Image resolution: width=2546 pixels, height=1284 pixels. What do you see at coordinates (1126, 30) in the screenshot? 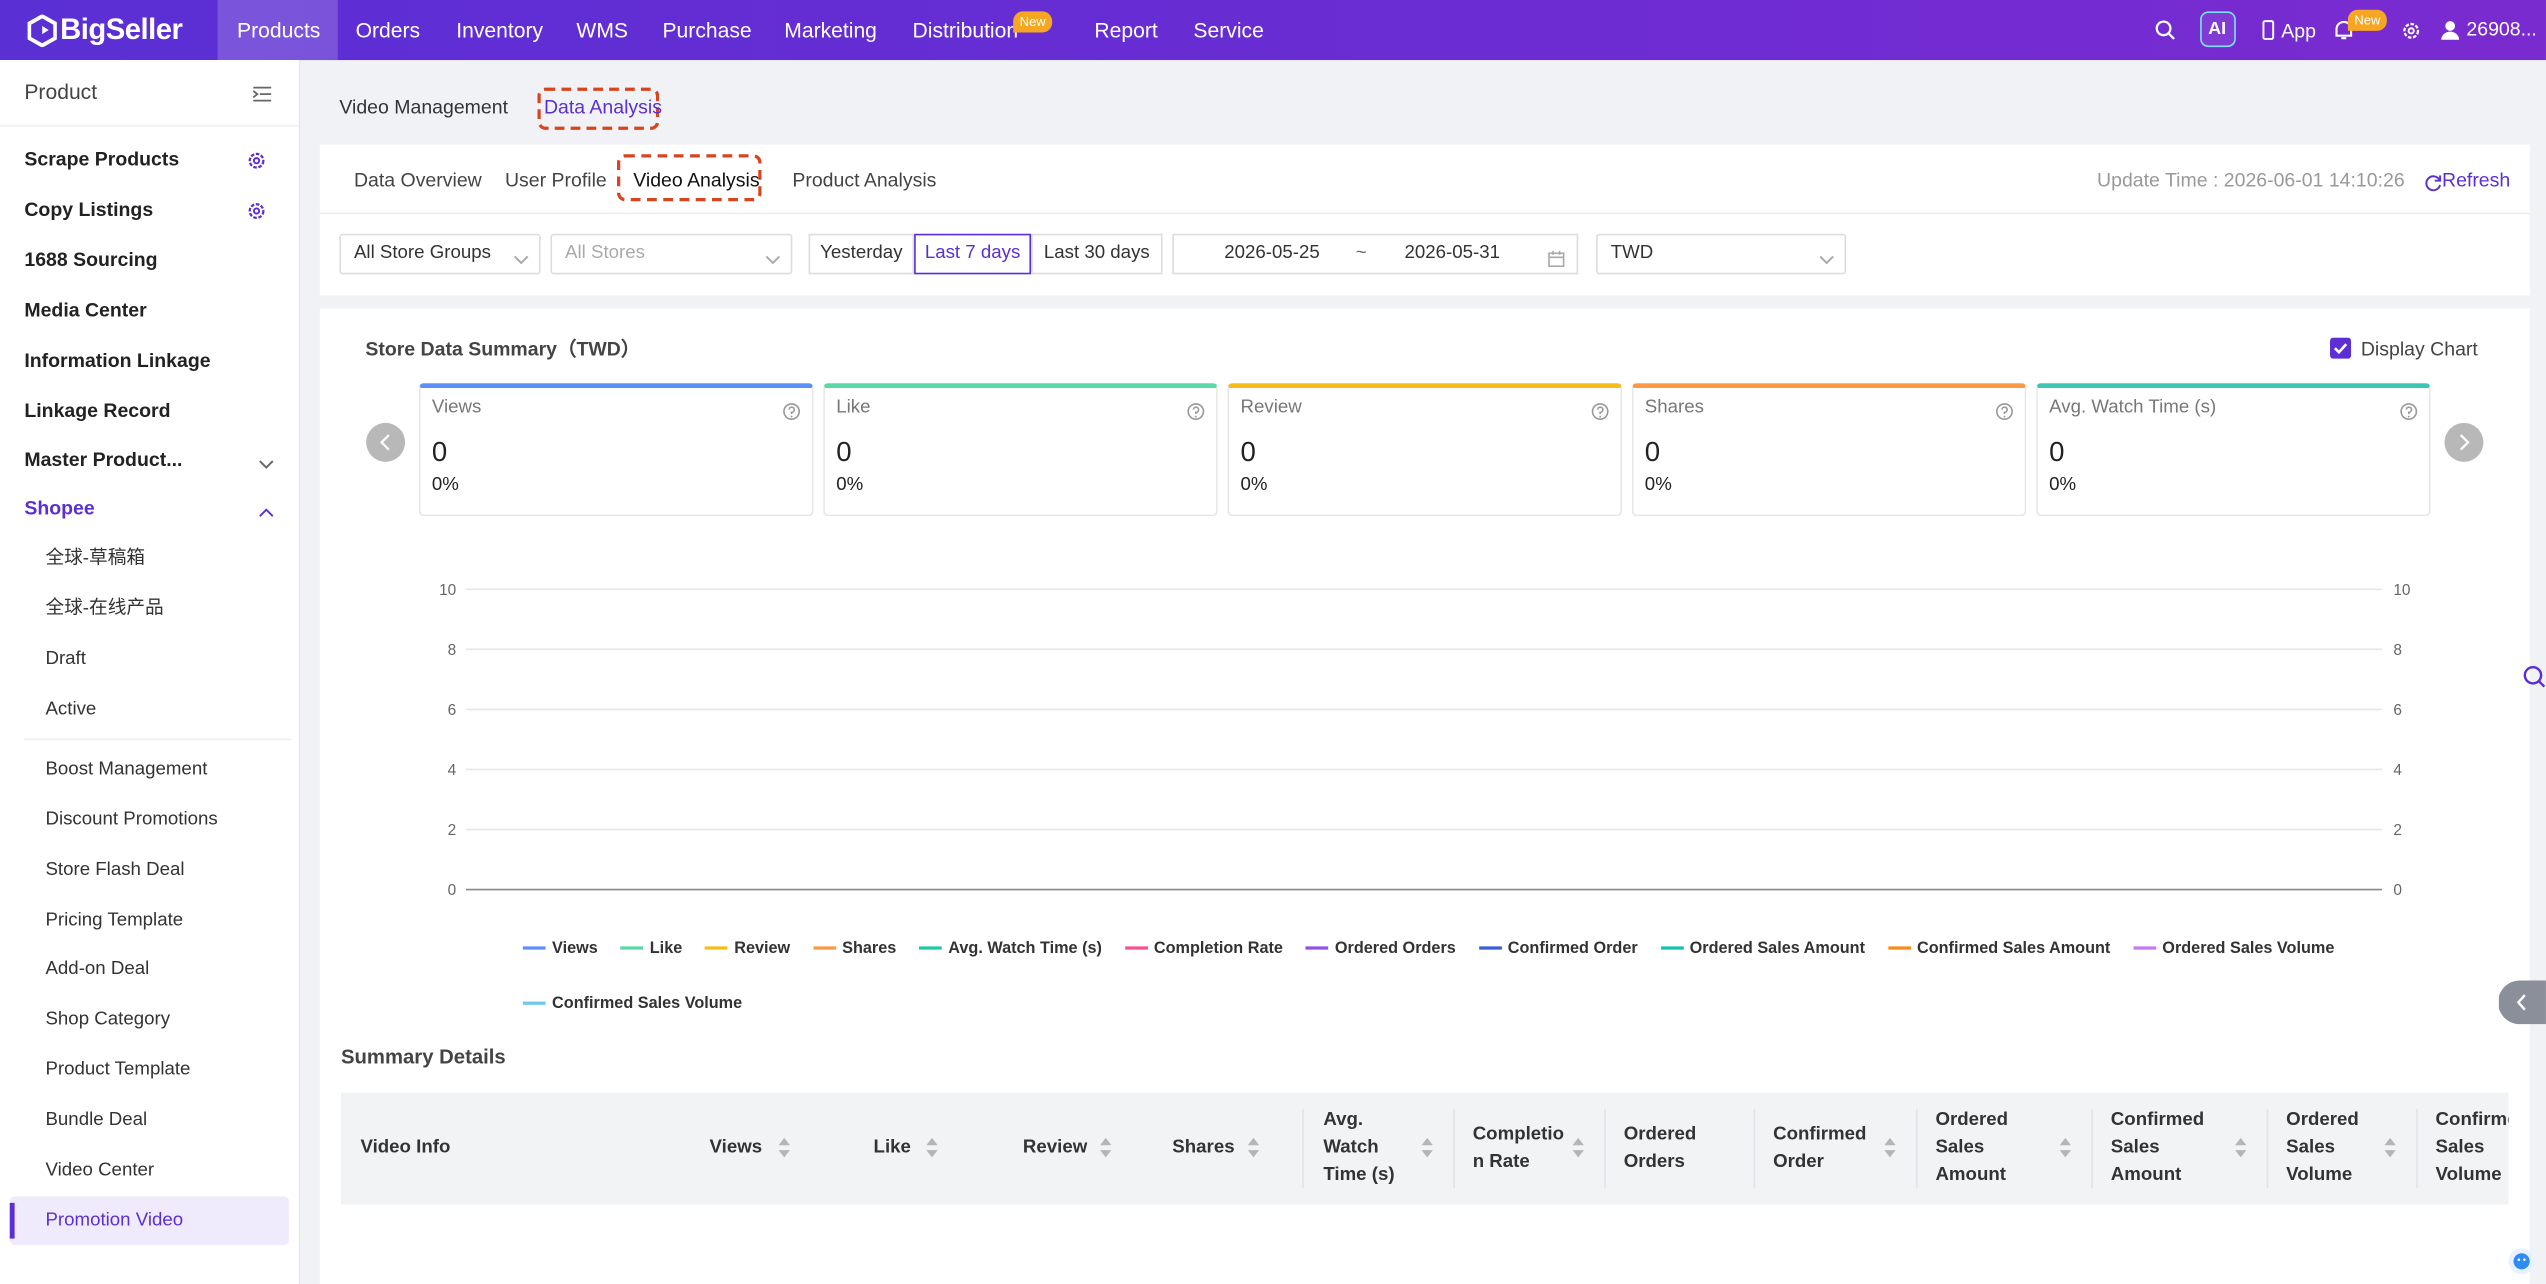
I see `nav-item: Report` at bounding box center [1126, 30].